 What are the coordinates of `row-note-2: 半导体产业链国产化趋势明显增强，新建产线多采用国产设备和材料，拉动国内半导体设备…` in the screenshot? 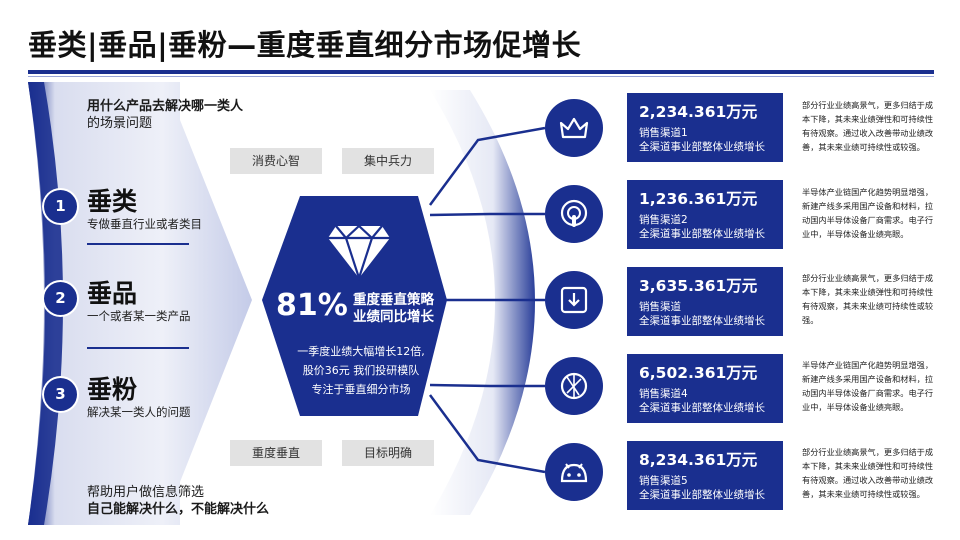 It's located at (868, 213).